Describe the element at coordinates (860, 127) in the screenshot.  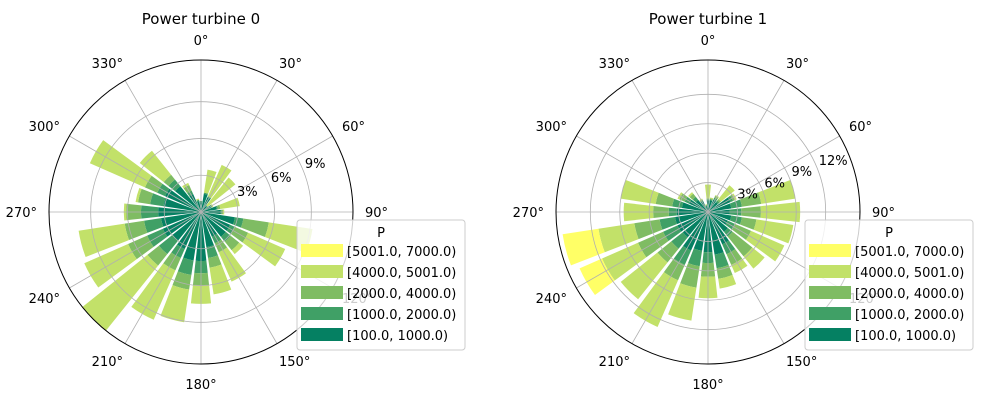
I see `direction-label: 60°` at that location.